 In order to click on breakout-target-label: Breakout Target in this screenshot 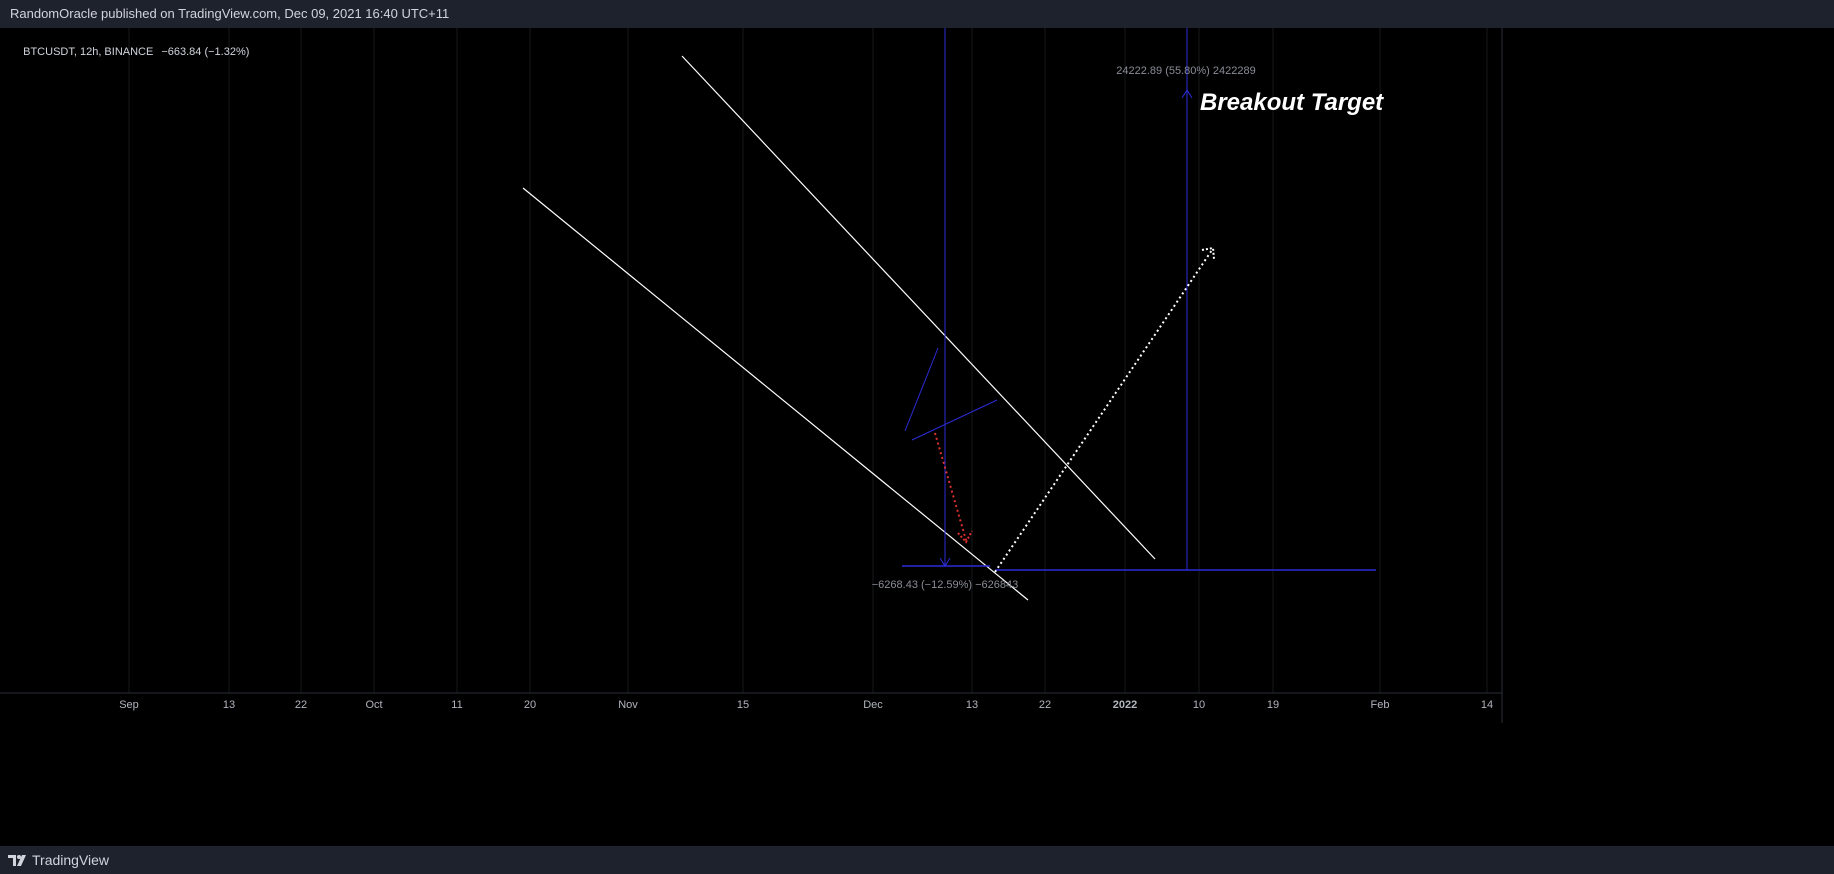, I will do `click(1292, 102)`.